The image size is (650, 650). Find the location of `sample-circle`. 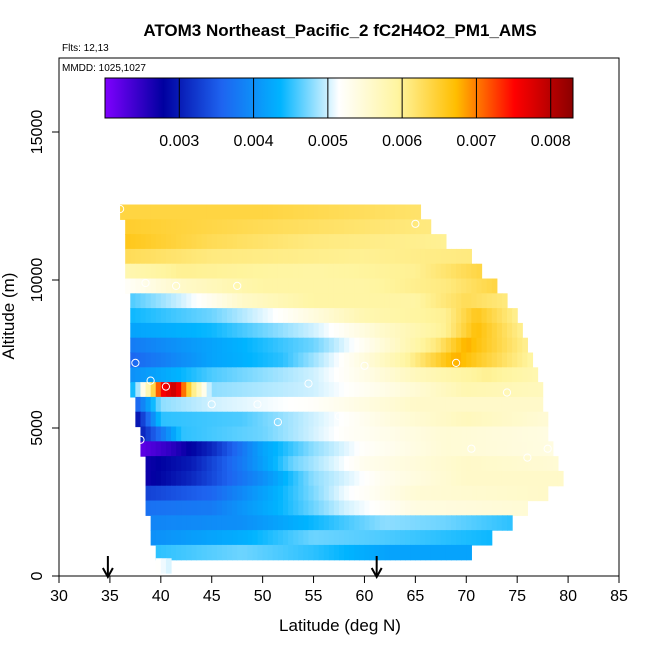

sample-circle is located at coordinates (507, 392).